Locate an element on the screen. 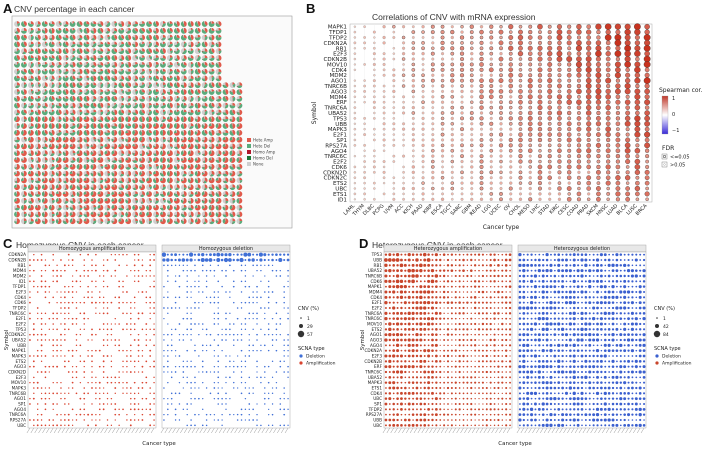 The image size is (708, 455). corr-dot is located at coordinates (549, 26).